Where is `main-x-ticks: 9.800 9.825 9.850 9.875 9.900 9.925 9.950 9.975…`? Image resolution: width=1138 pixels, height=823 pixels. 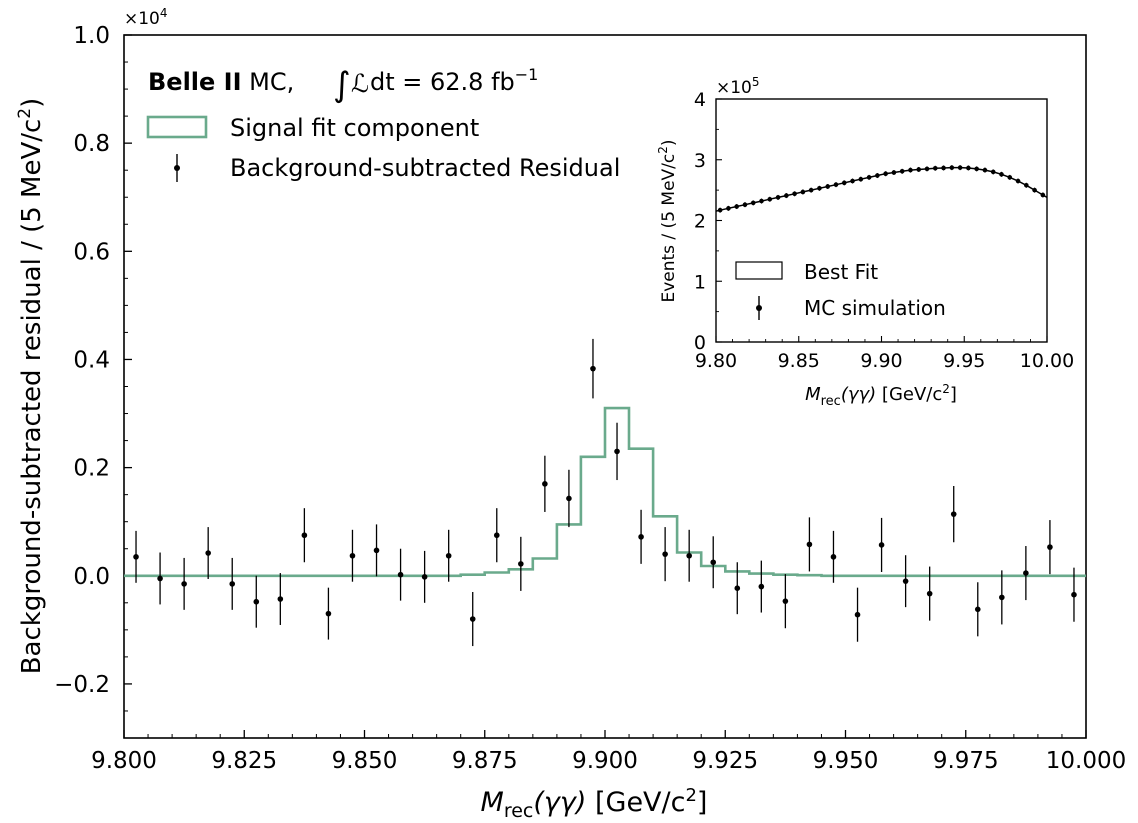
main-x-ticks: 9.800 9.825 9.850 9.875 9.900 9.925 9.950 9.975… is located at coordinates (608, 752).